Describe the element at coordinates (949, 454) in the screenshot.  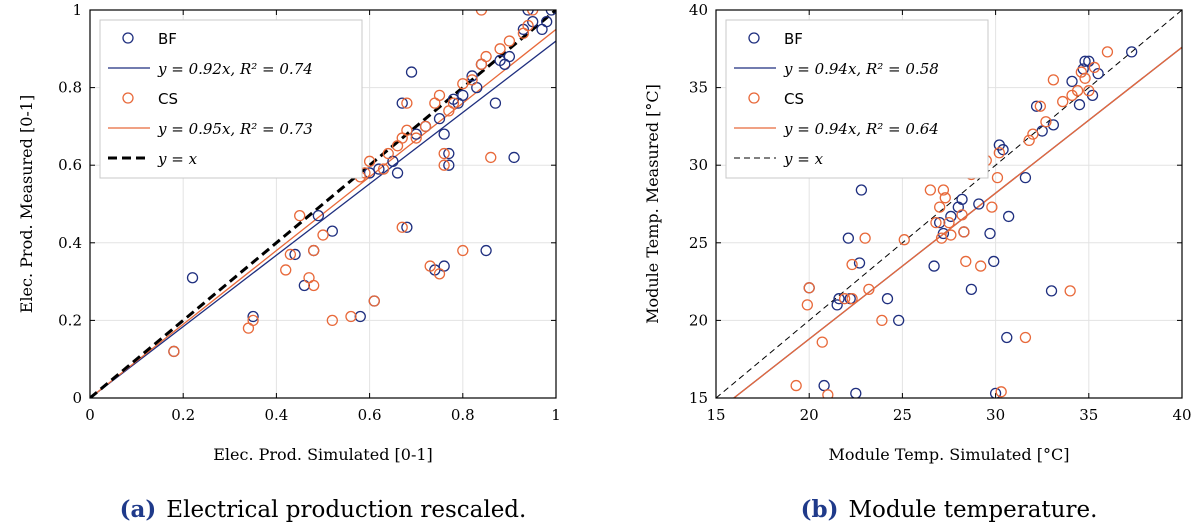
I see `x-axis-label: Module Temp. Simulated [°C]` at that location.